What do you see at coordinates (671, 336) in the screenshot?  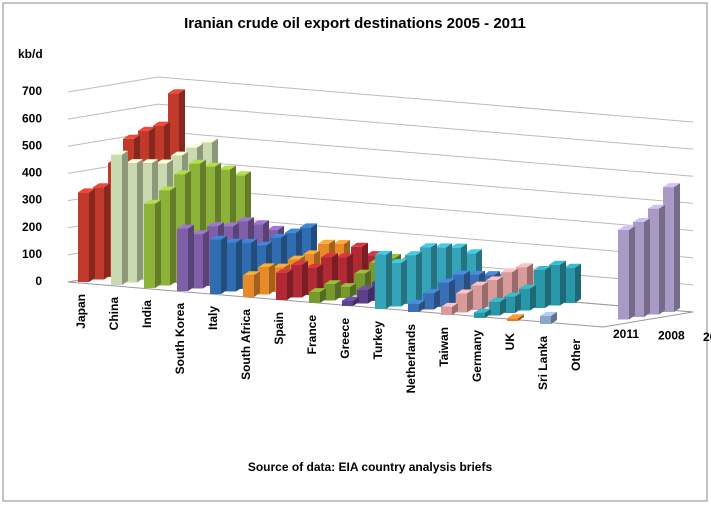 I see `depth-tick-label: 2008` at bounding box center [671, 336].